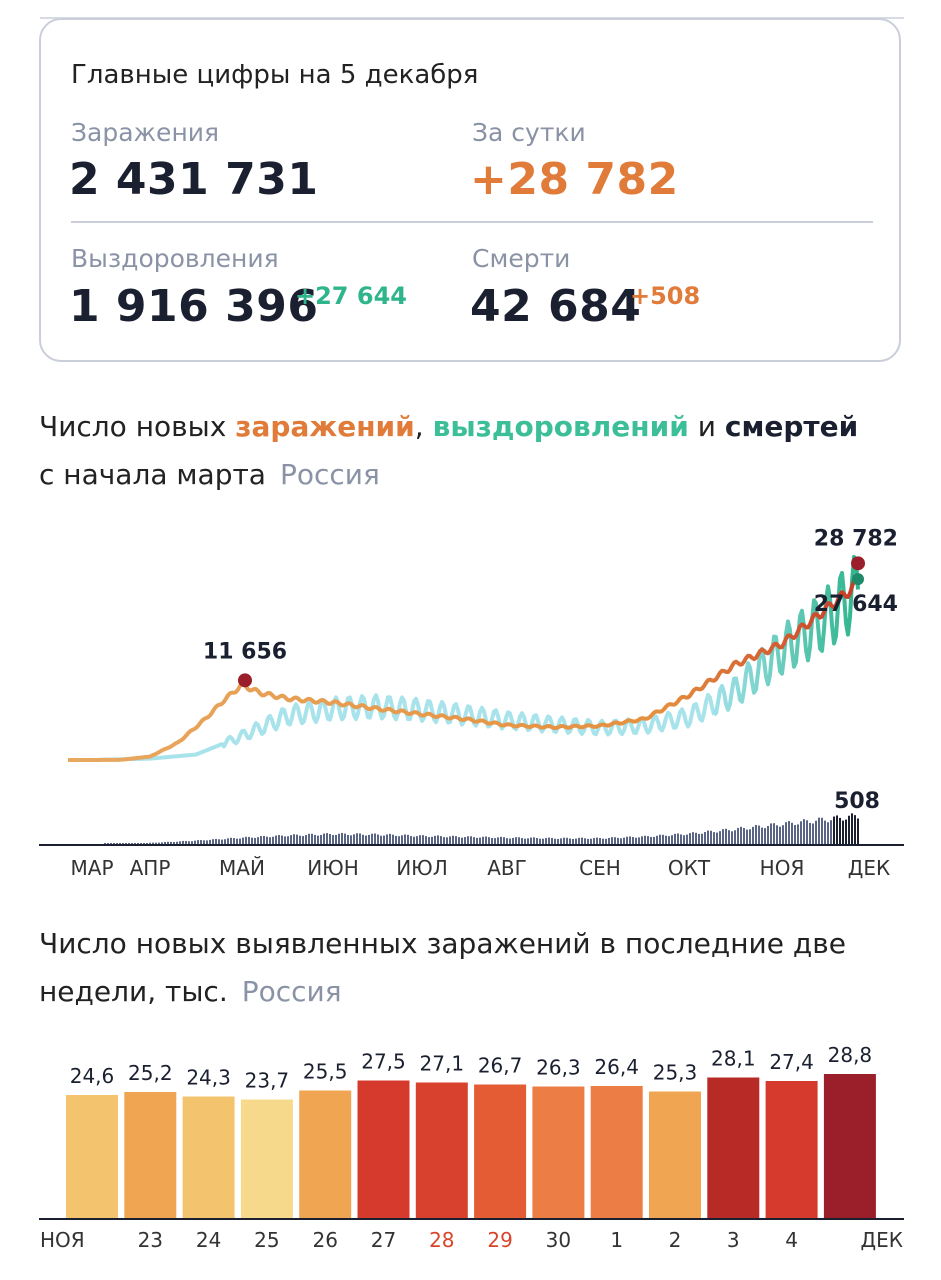 The height and width of the screenshot is (1280, 941). What do you see at coordinates (150, 1240) in the screenshot?
I see `bar-tick-label: 23` at bounding box center [150, 1240].